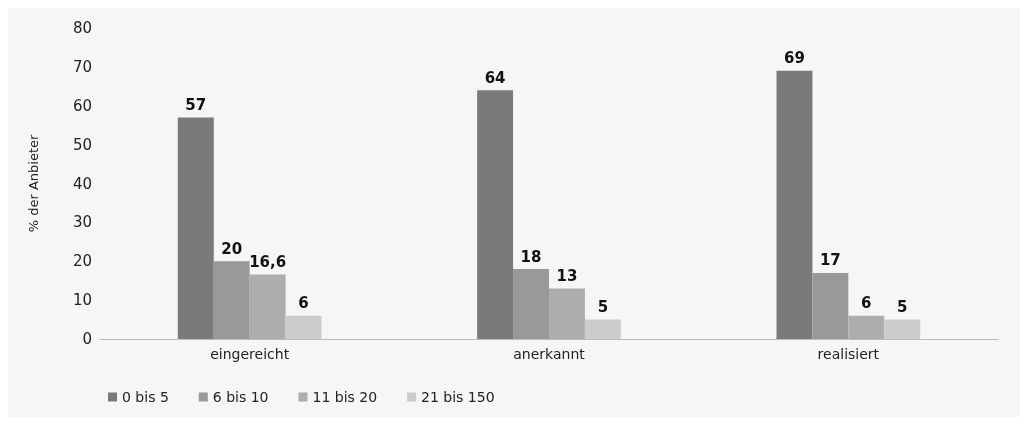  Describe the element at coordinates (848, 354) in the screenshot. I see `x-tick-label: realisiert` at that location.